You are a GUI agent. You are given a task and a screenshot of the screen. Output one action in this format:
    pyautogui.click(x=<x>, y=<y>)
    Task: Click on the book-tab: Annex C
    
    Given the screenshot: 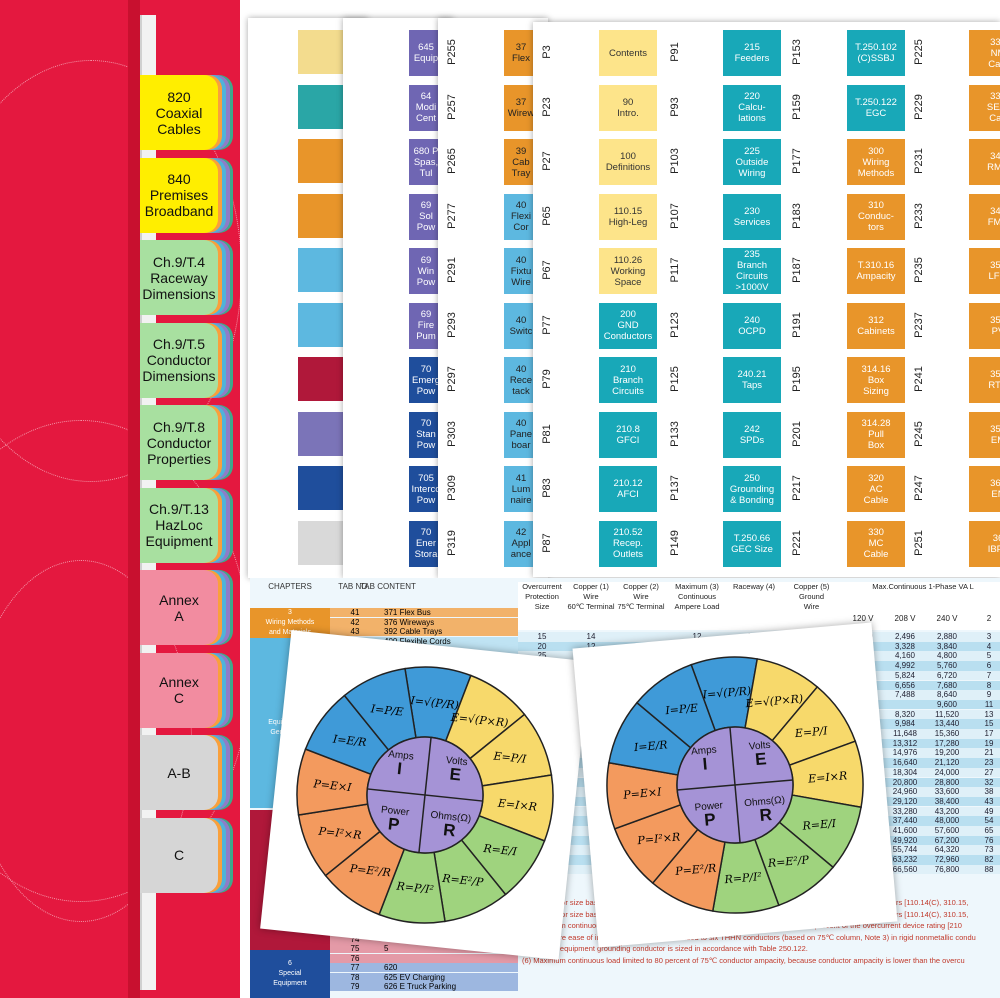 What is the action you would take?
    pyautogui.click(x=179, y=690)
    